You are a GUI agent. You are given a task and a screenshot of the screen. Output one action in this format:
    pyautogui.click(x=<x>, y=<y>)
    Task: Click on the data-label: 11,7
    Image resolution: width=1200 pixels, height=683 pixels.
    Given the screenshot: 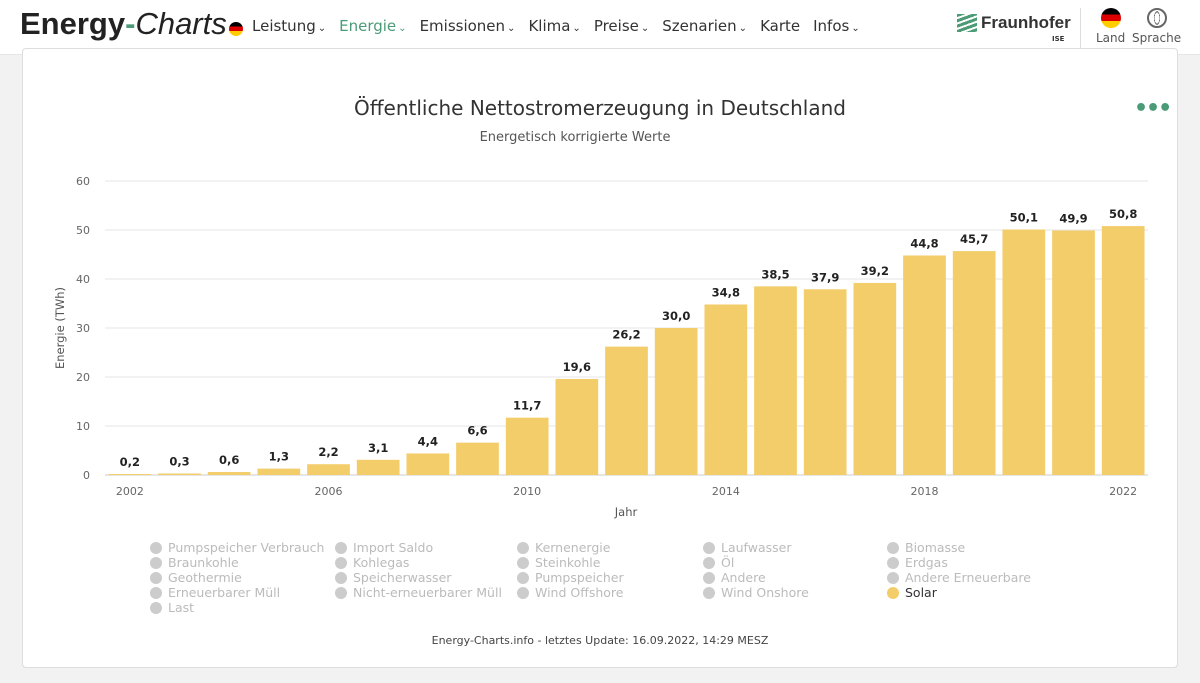 What is the action you would take?
    pyautogui.click(x=527, y=406)
    